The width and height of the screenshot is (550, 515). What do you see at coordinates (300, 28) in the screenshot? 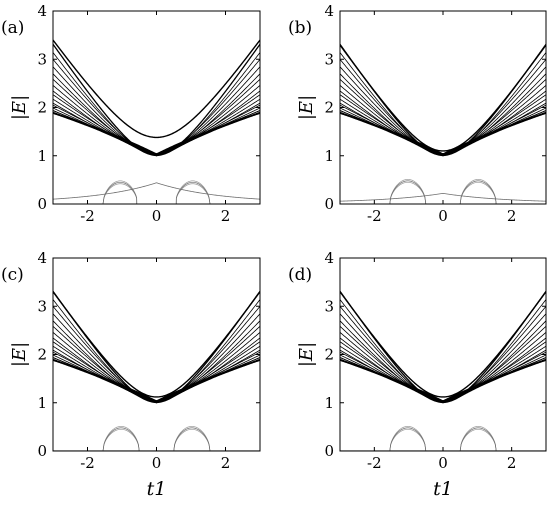
I see `panel-label: (b)` at bounding box center [300, 28].